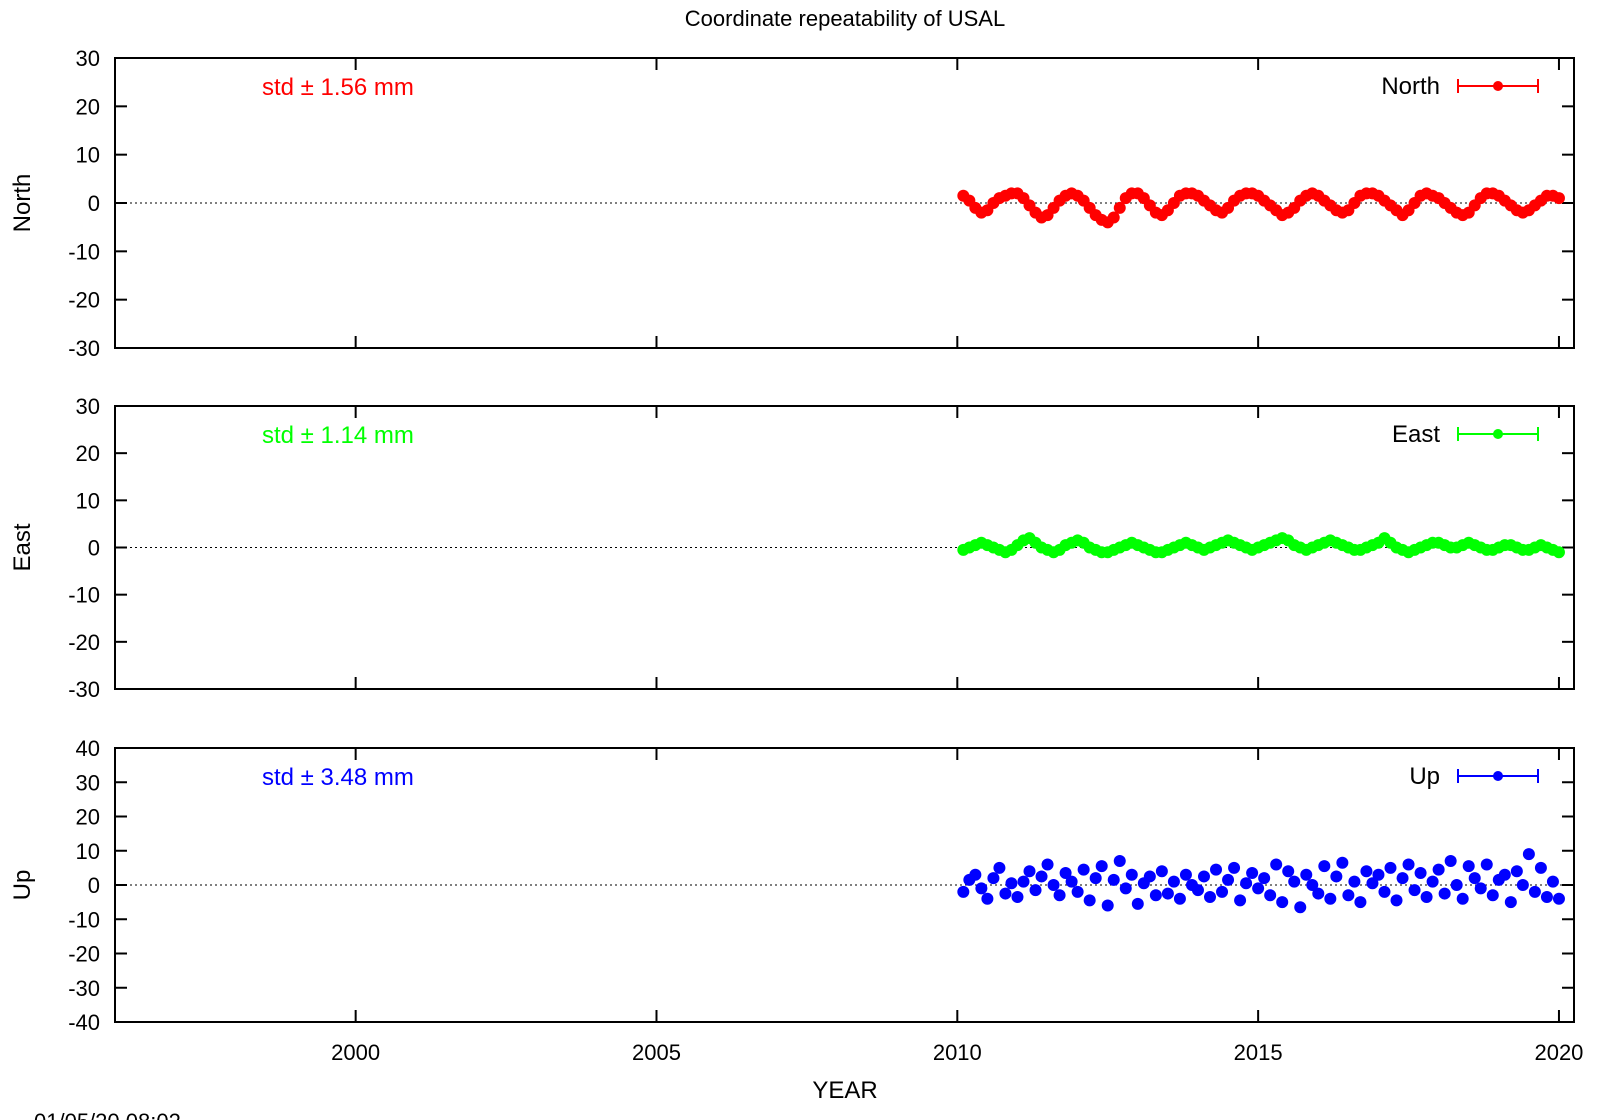  What do you see at coordinates (656, 1052) in the screenshot?
I see `xtick-label: 2005` at bounding box center [656, 1052].